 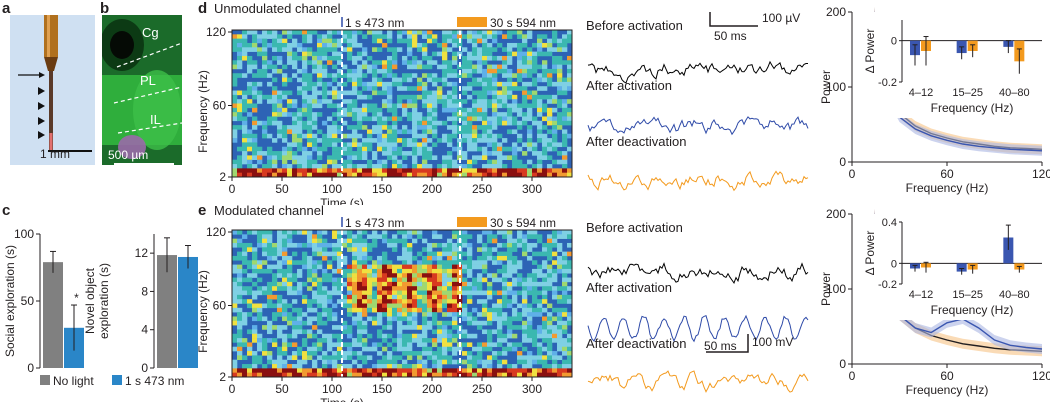 What do you see at coordinates (45, 380) in the screenshot?
I see `legend-swatch-no-light` at bounding box center [45, 380].